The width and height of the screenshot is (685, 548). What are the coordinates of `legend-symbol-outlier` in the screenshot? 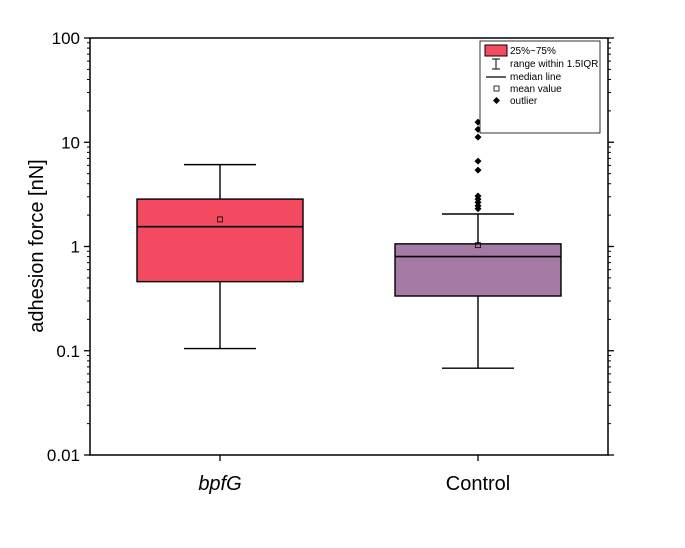 It's located at (496, 100).